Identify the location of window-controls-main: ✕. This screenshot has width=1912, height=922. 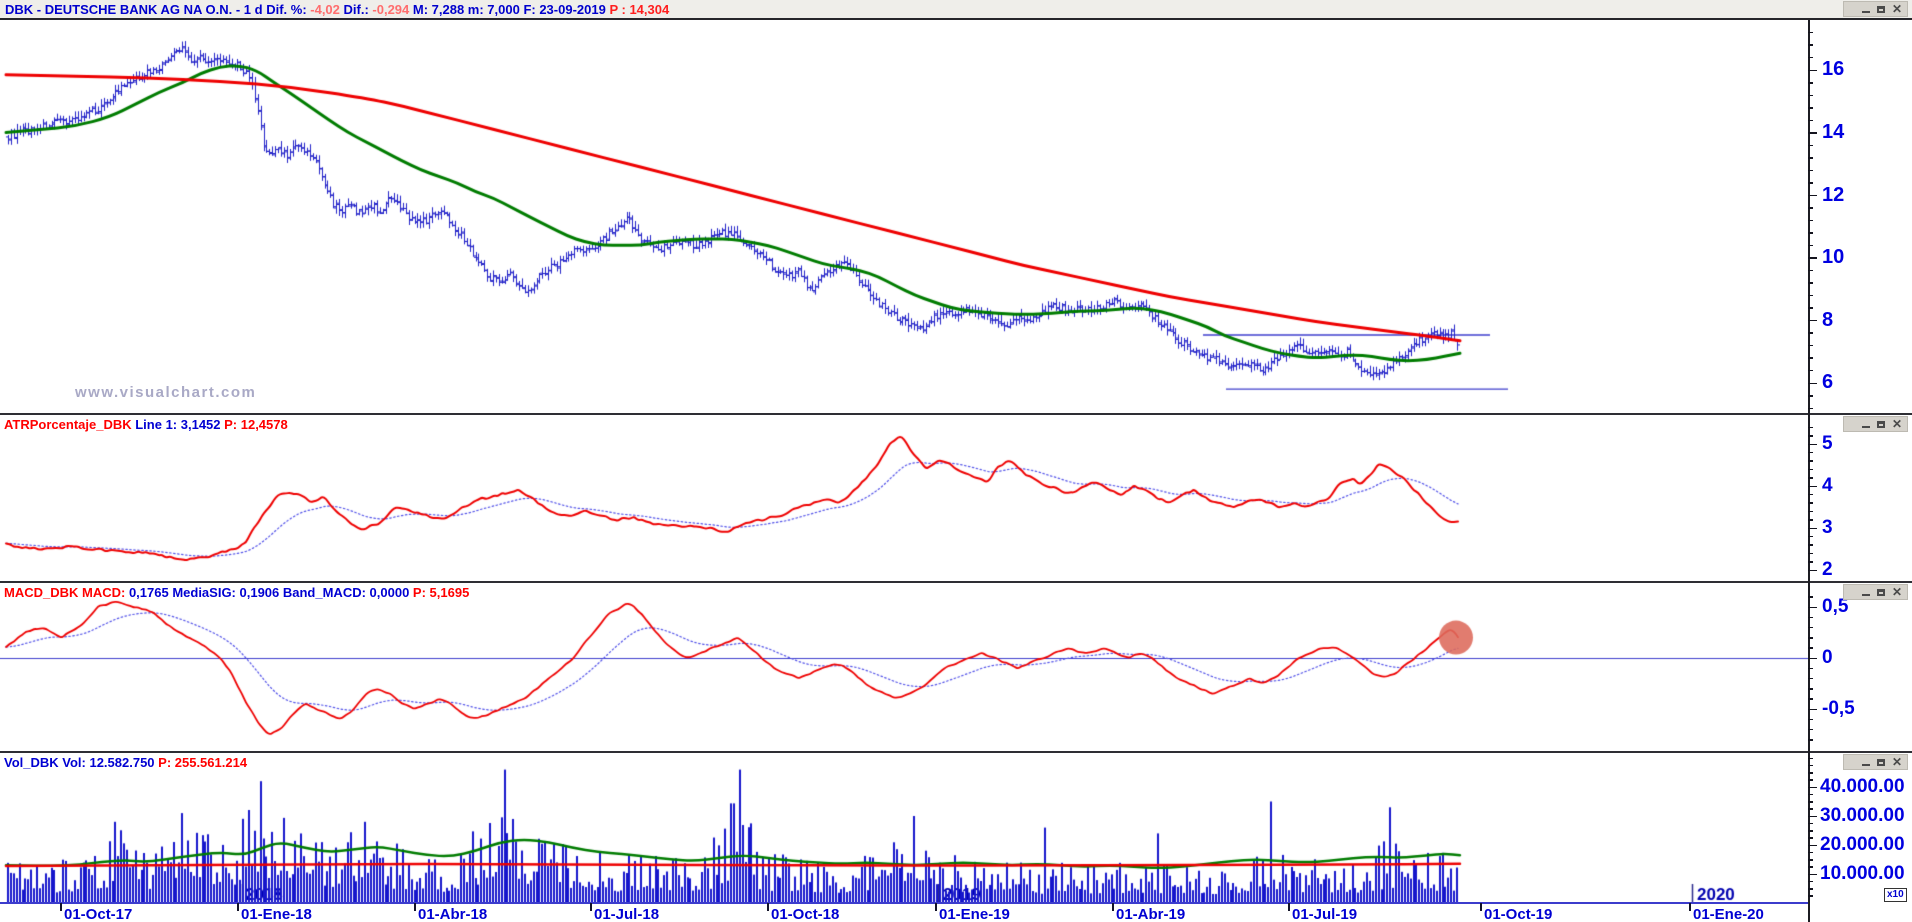
(1875, 9).